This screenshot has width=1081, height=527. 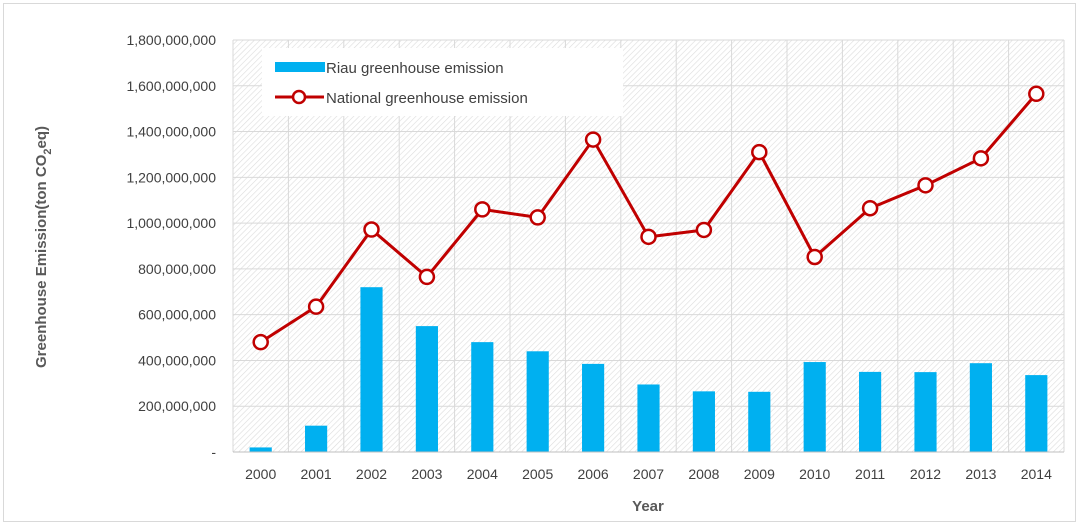 I want to click on x-tick-label: 2014, so click(x=1036, y=474).